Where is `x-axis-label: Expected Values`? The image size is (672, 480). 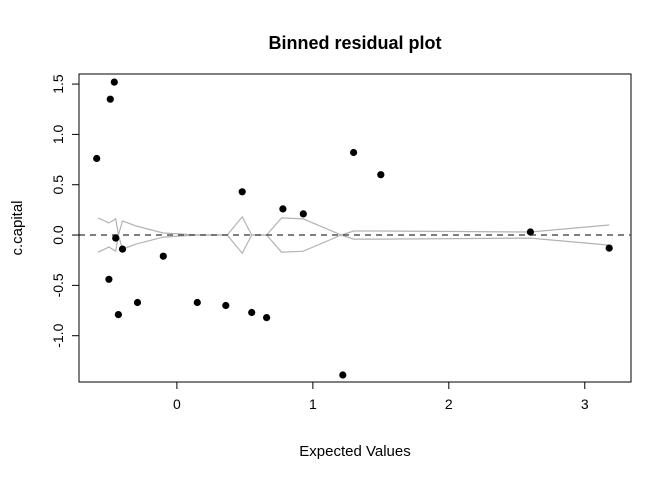 x-axis-label: Expected Values is located at coordinates (354, 451).